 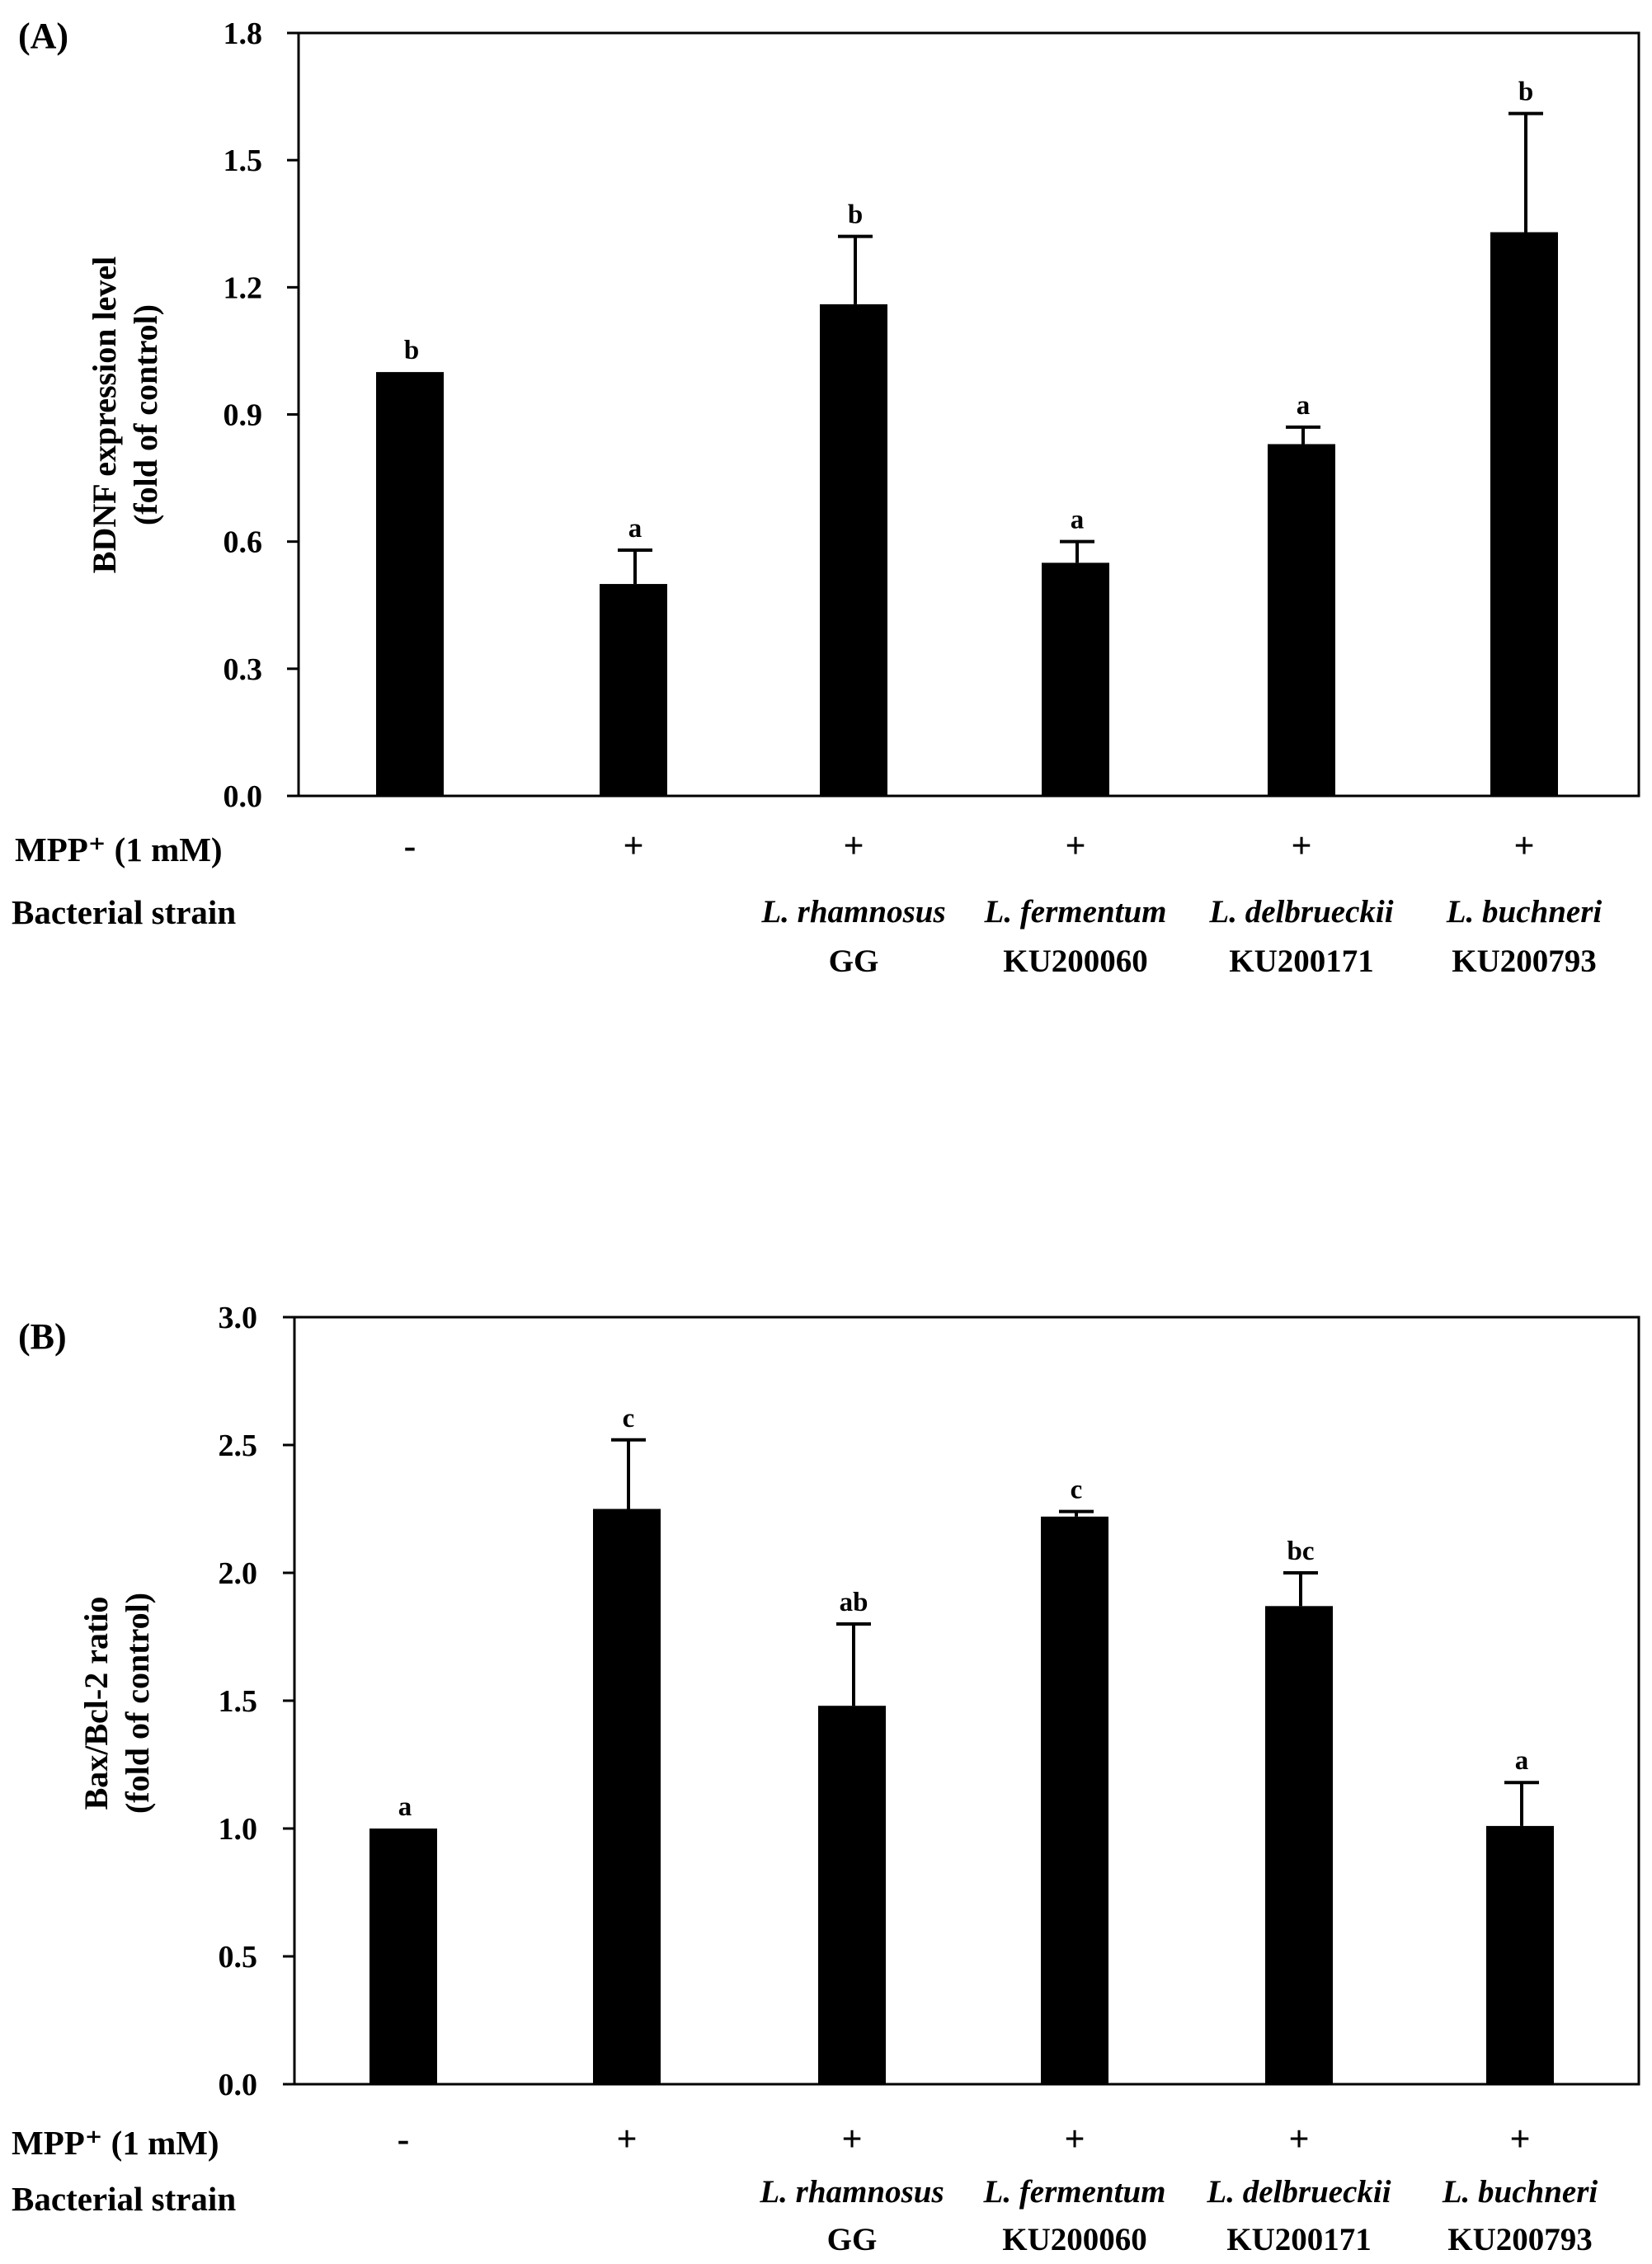 I want to click on panel-a-strain-id: KU200171, so click(x=1301, y=961).